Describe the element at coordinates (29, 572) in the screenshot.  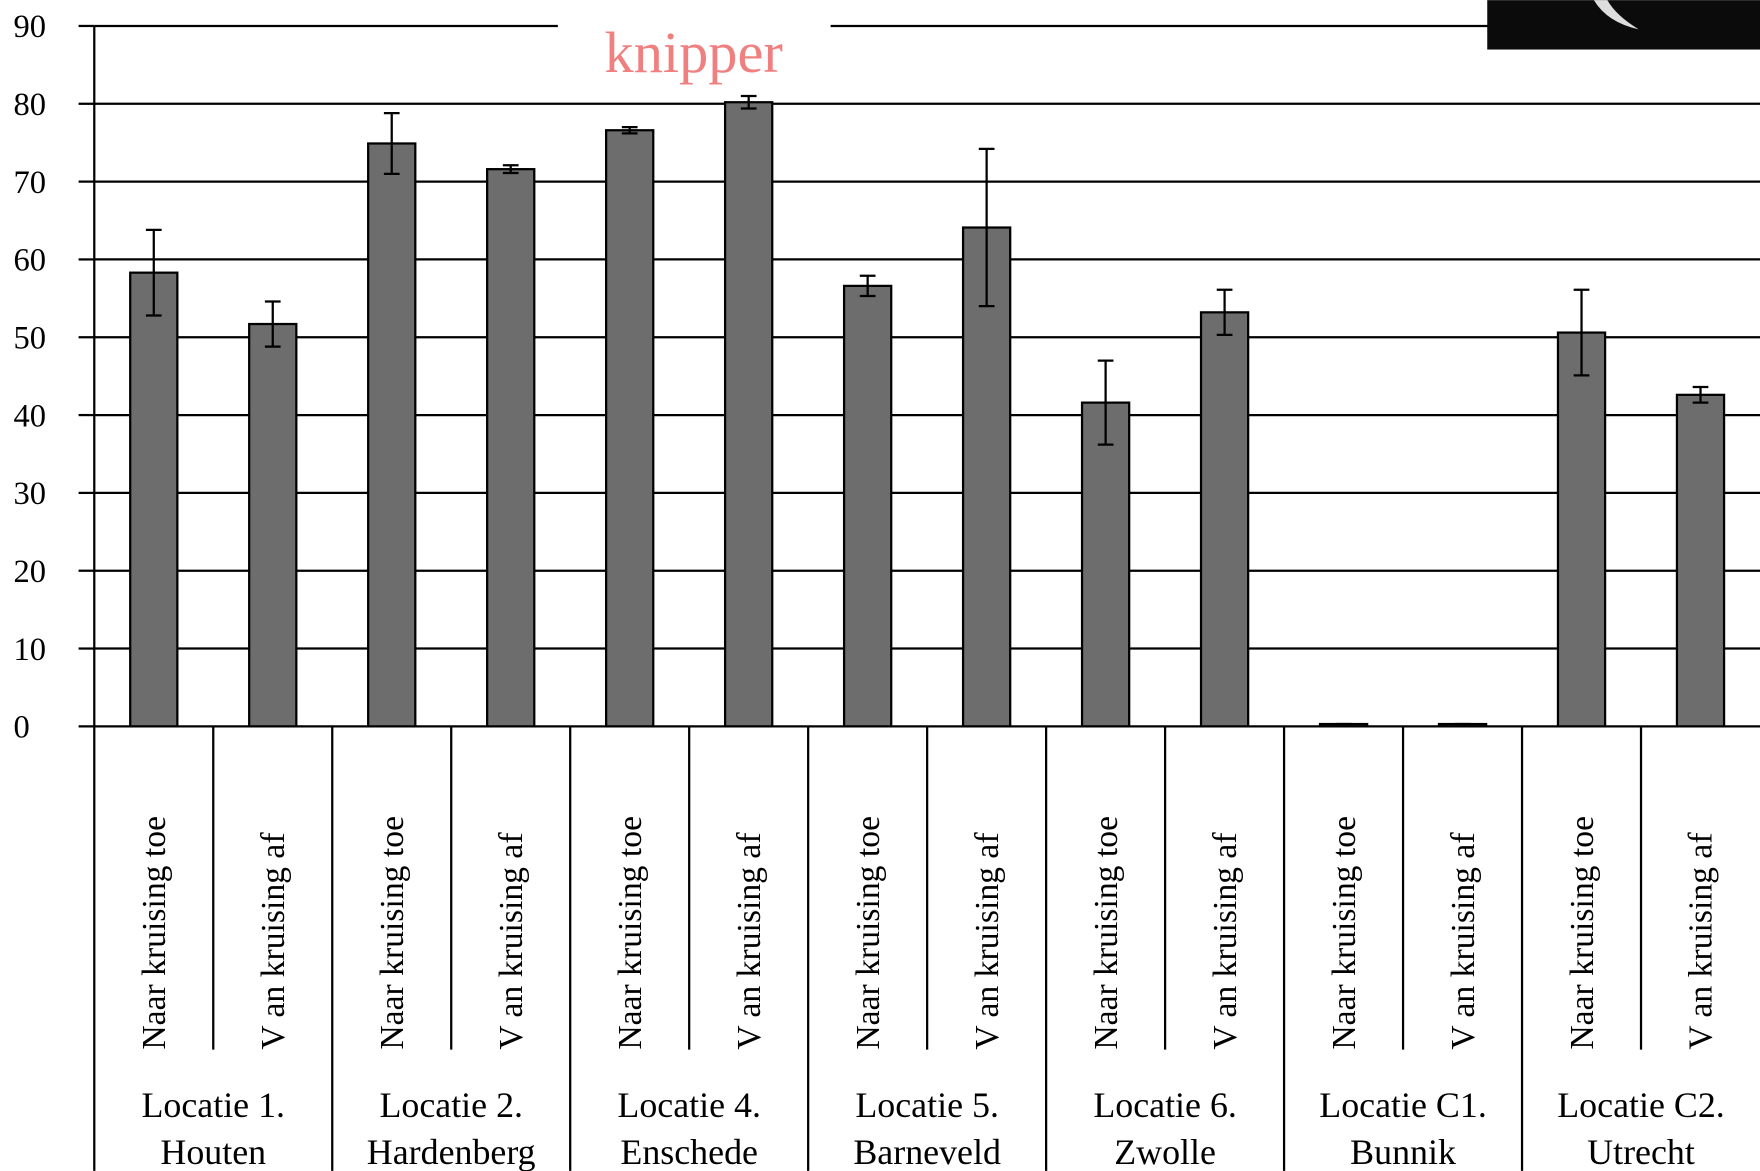
I see `y-tick-label: 20` at that location.